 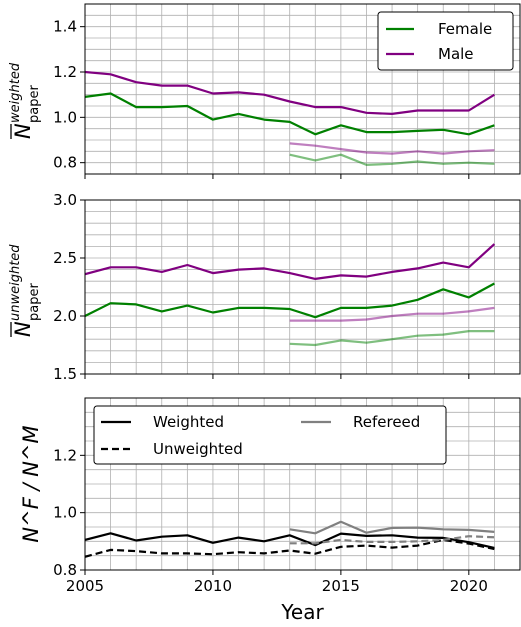 I want to click on legend-top: Female Male, so click(x=445, y=41).